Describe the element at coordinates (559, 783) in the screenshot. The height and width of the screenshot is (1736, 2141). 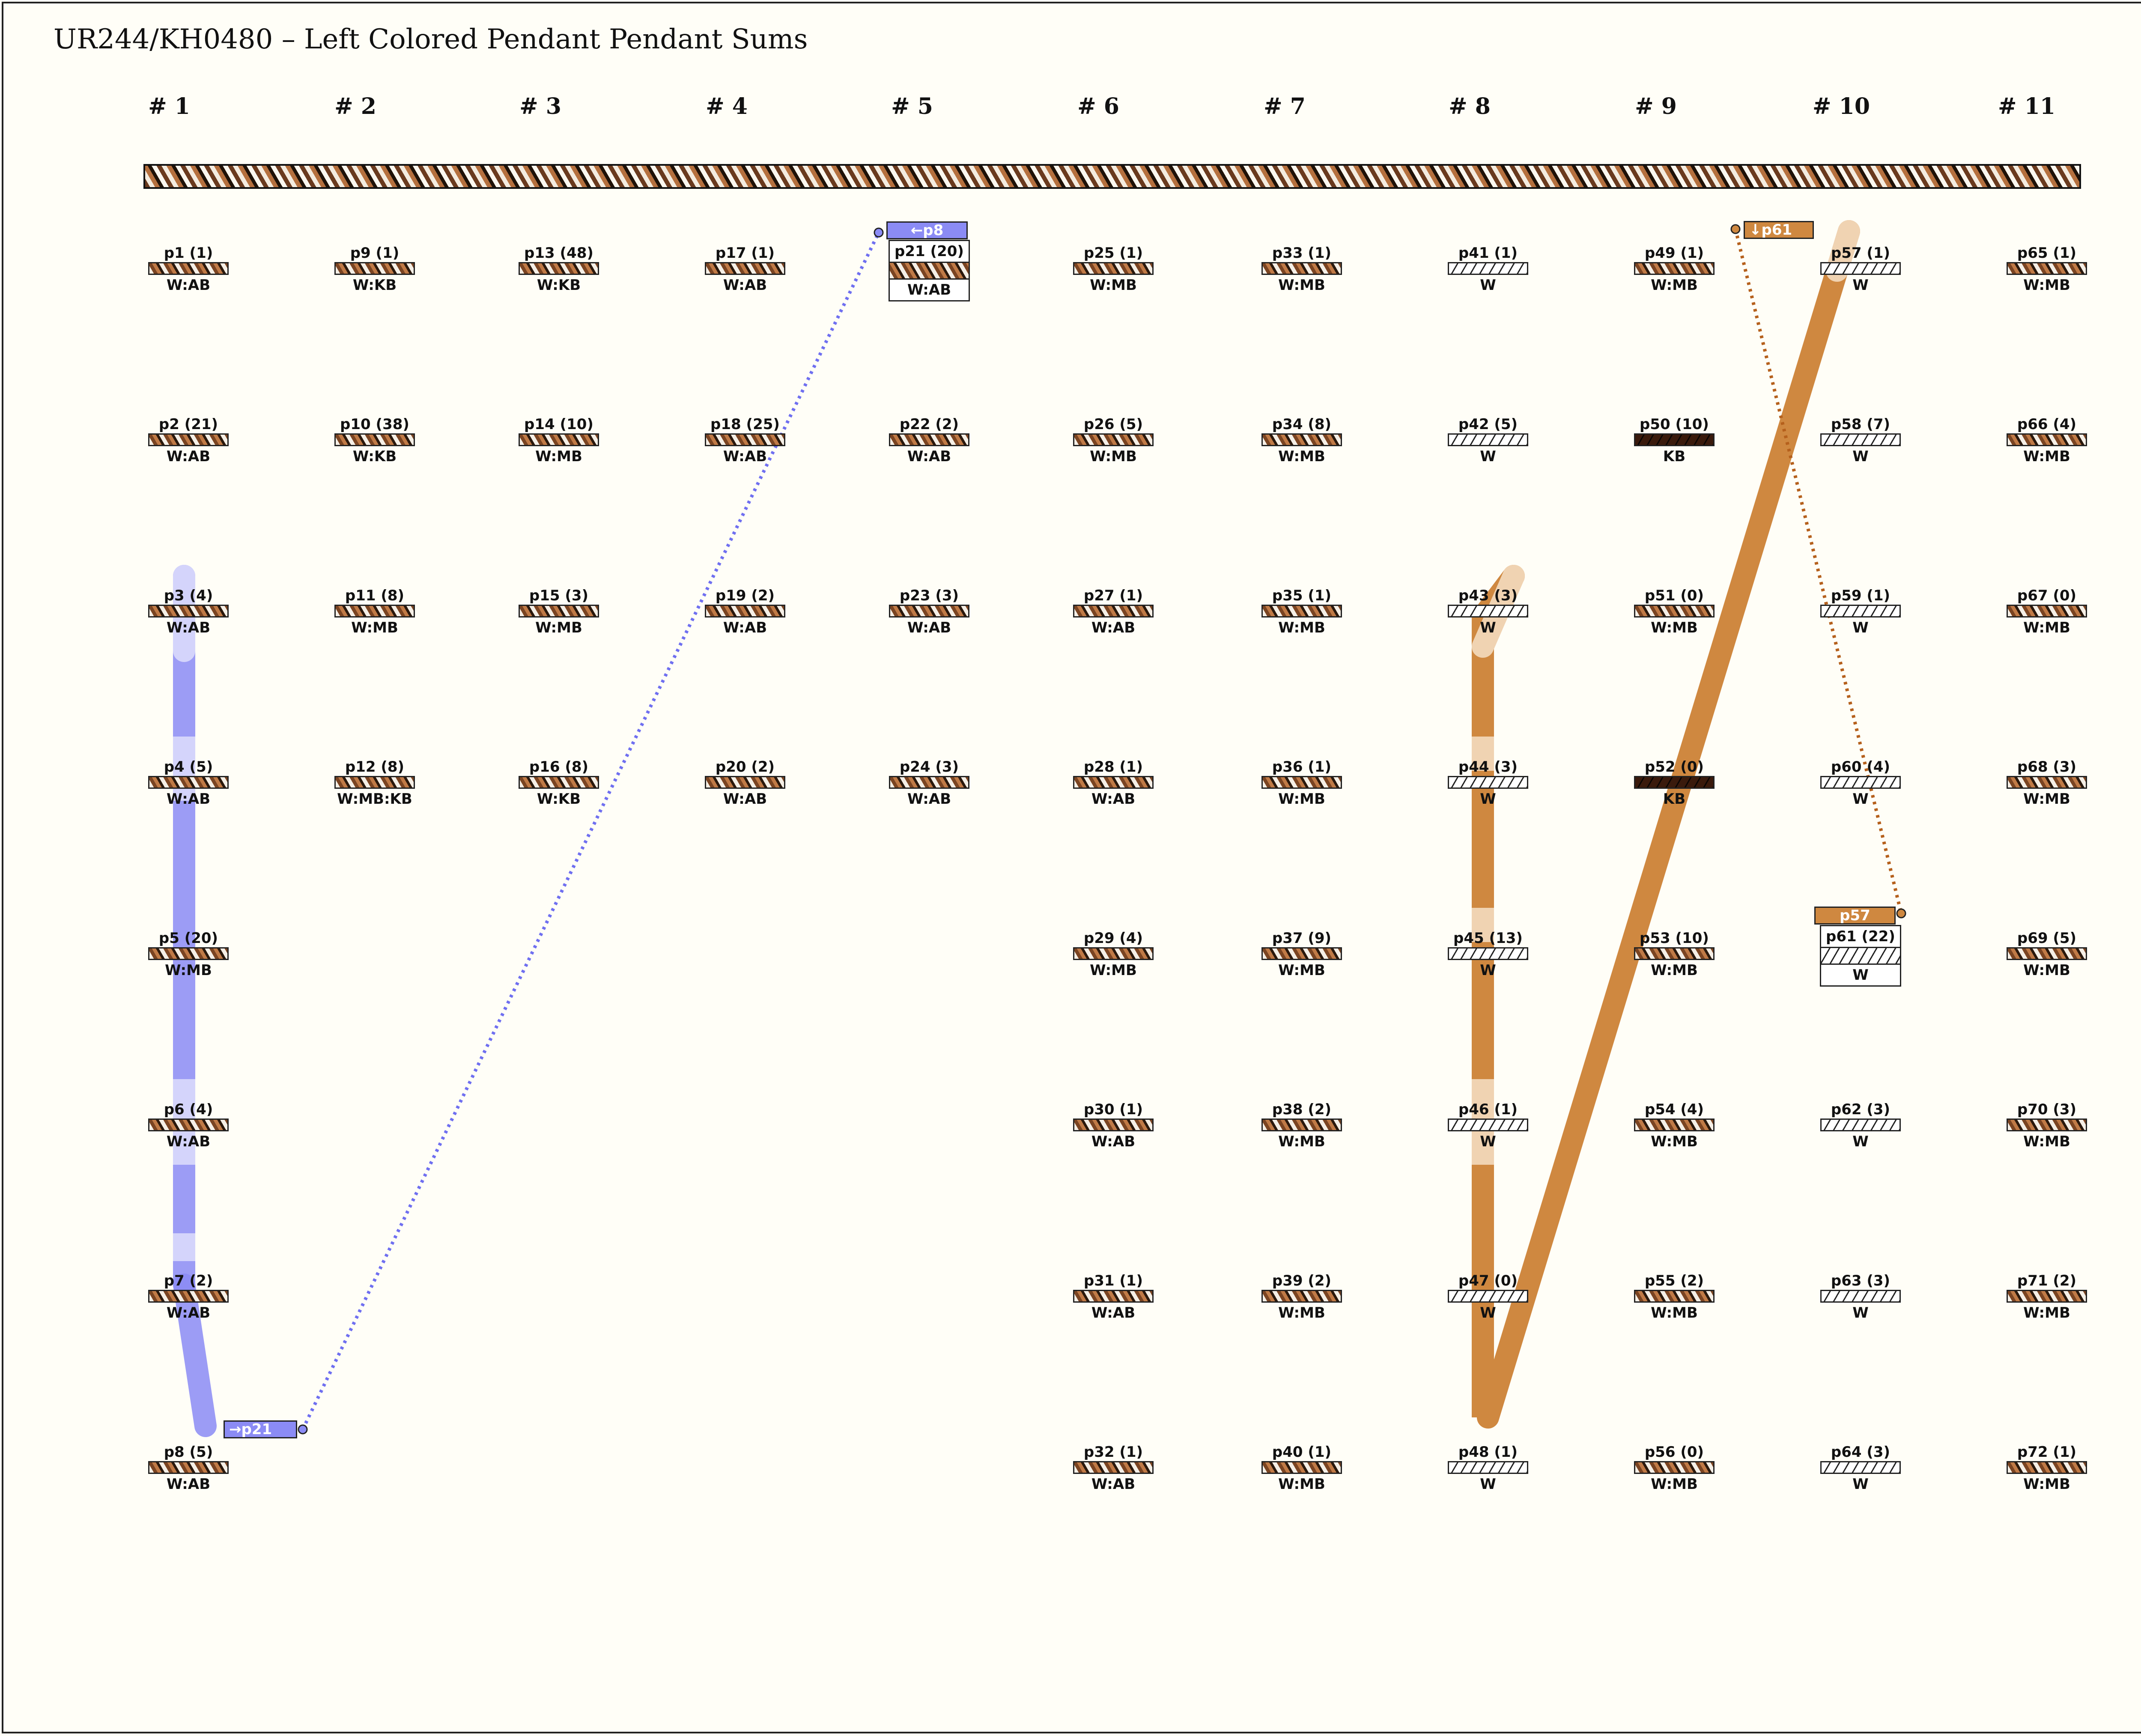
I see `pendant-p16: p16 (8) W:KB` at that location.